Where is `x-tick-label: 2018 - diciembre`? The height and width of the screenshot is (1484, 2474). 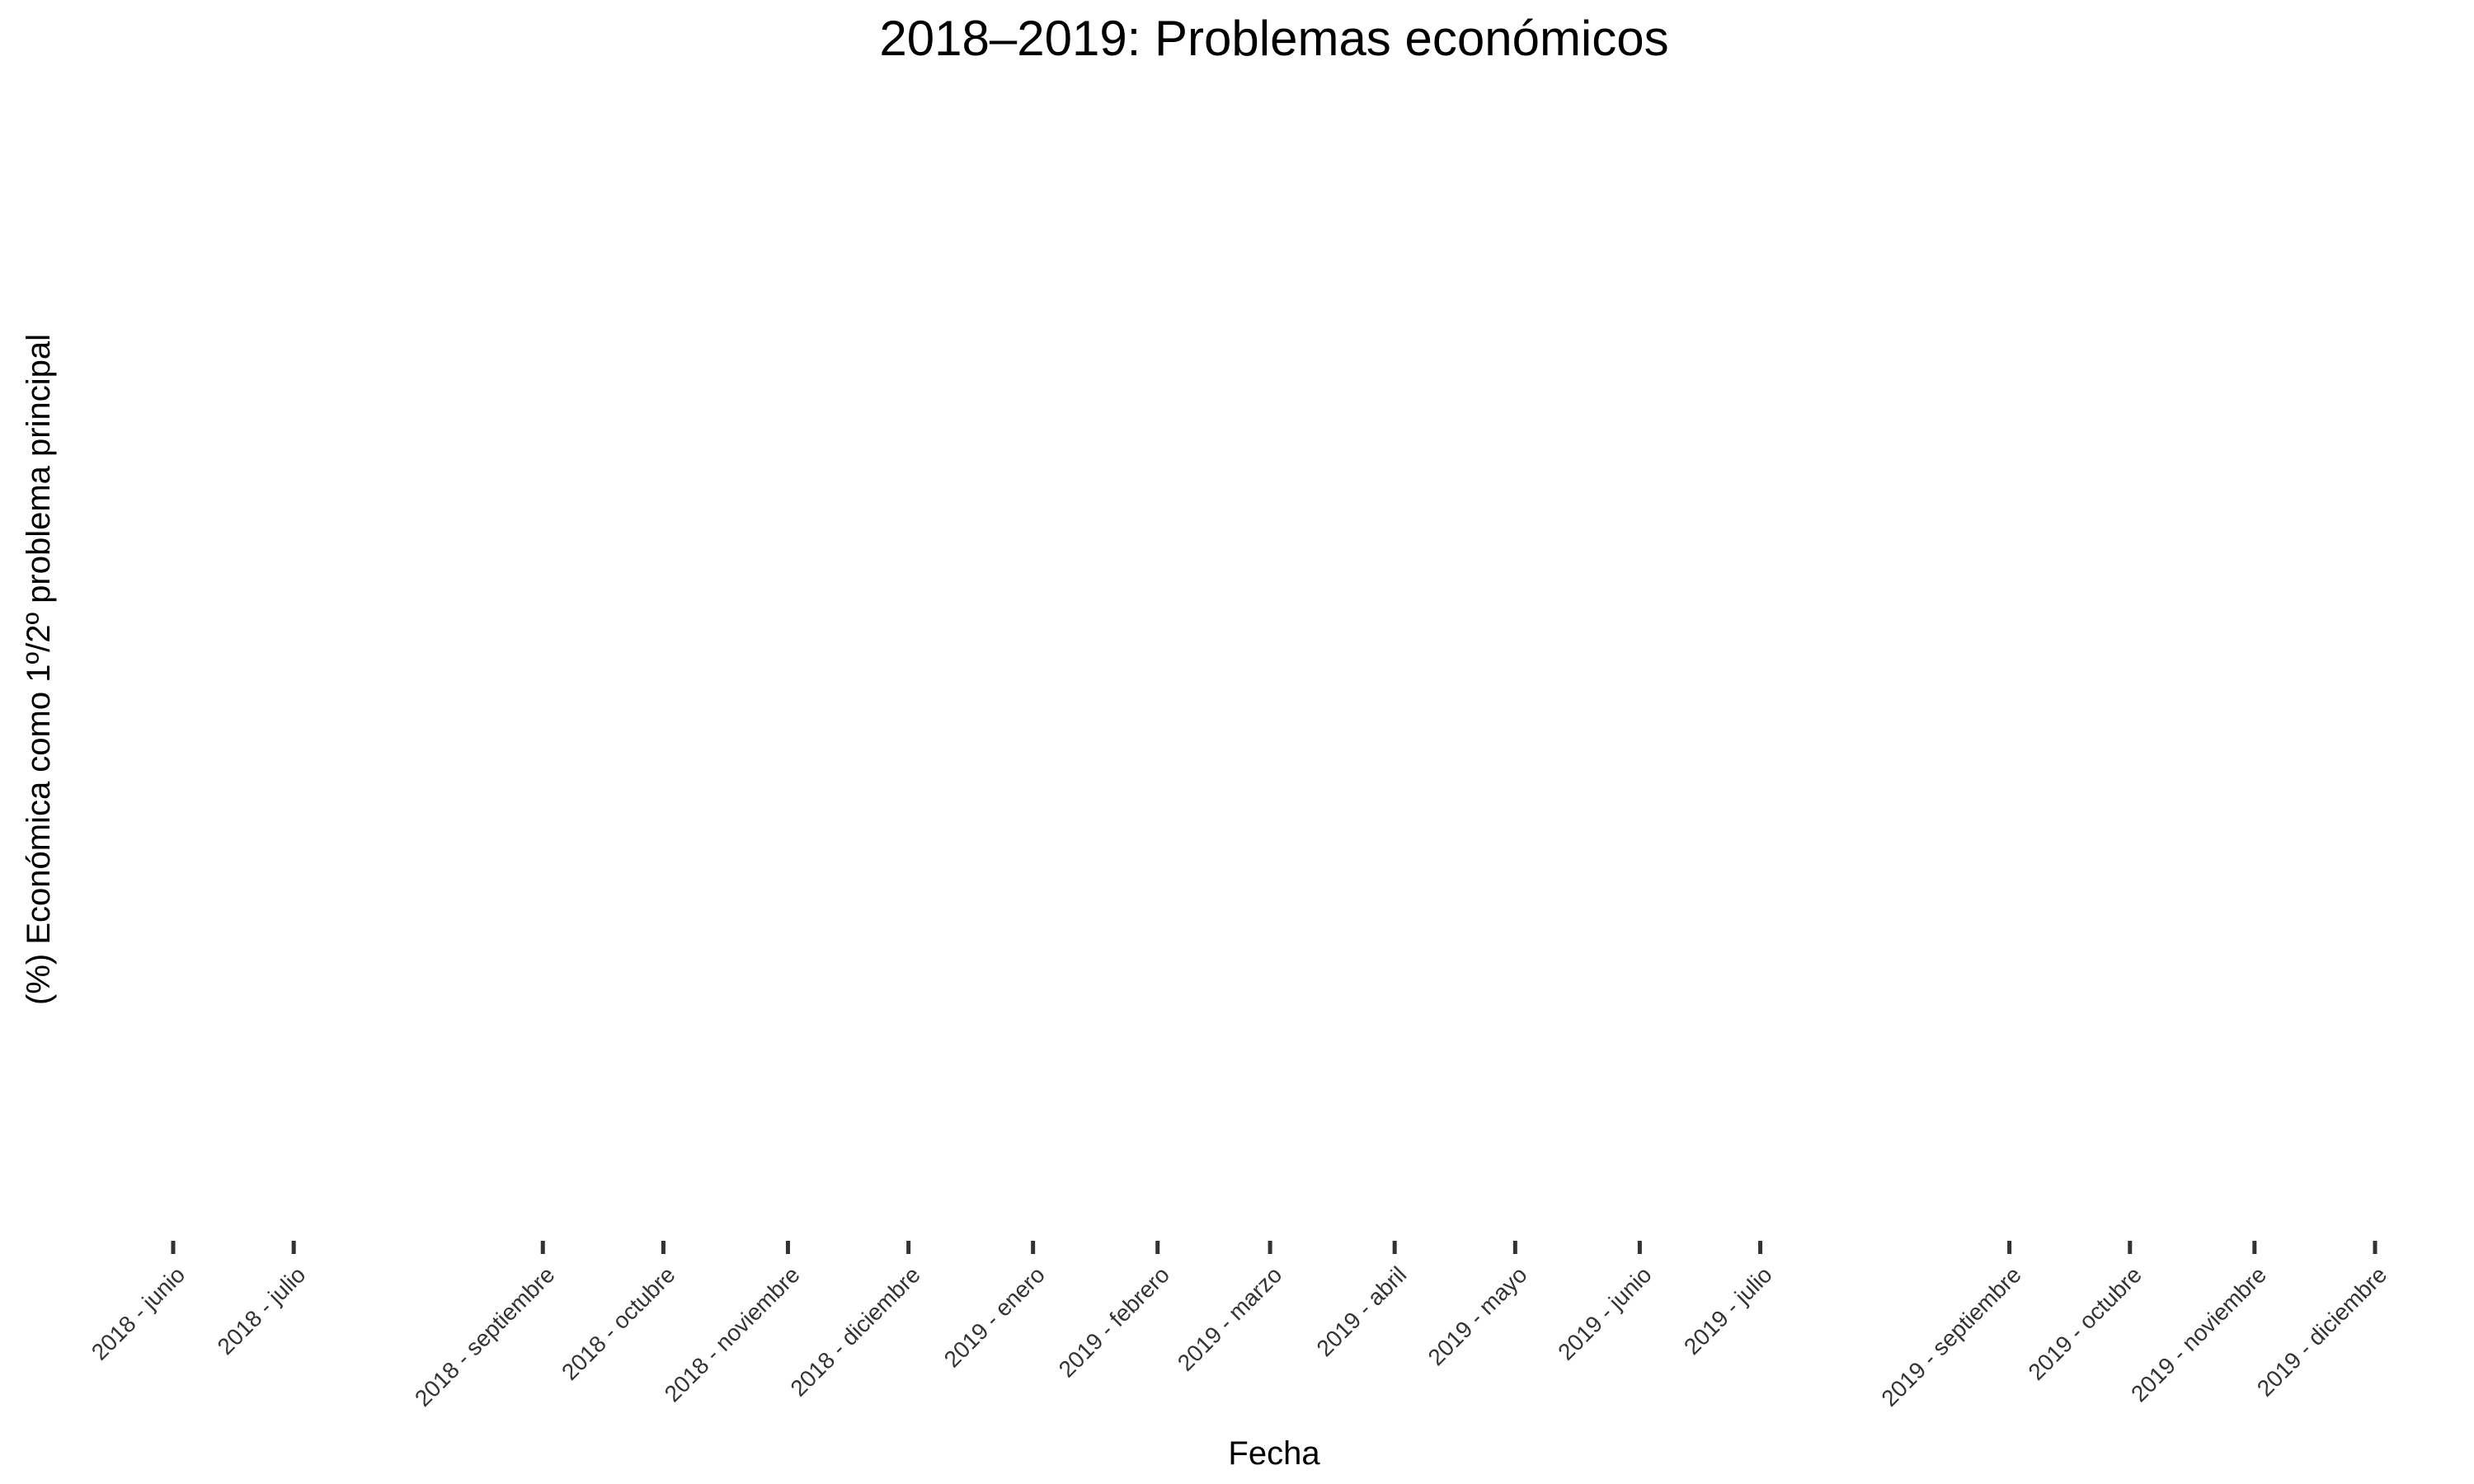 x-tick-label: 2018 - diciembre is located at coordinates (854, 1331).